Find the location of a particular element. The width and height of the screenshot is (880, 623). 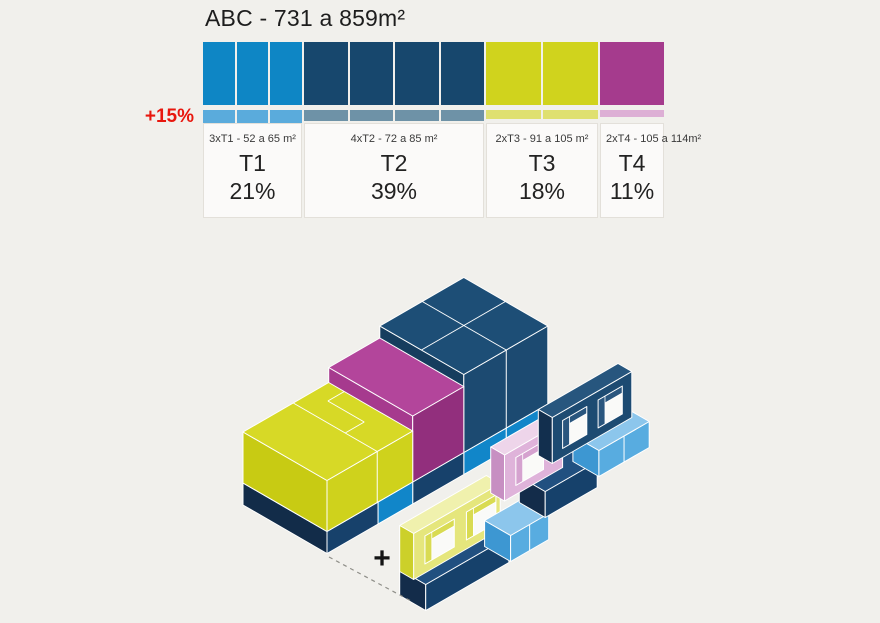

percent-label-T3: 18% is located at coordinates (542, 190).